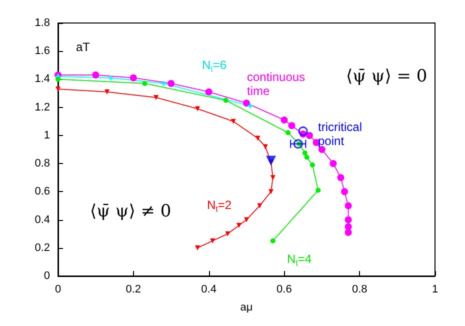 Image resolution: width=465 pixels, height=326 pixels. Describe the element at coordinates (47, 135) in the screenshot. I see `y-tick-label: 1` at that location.